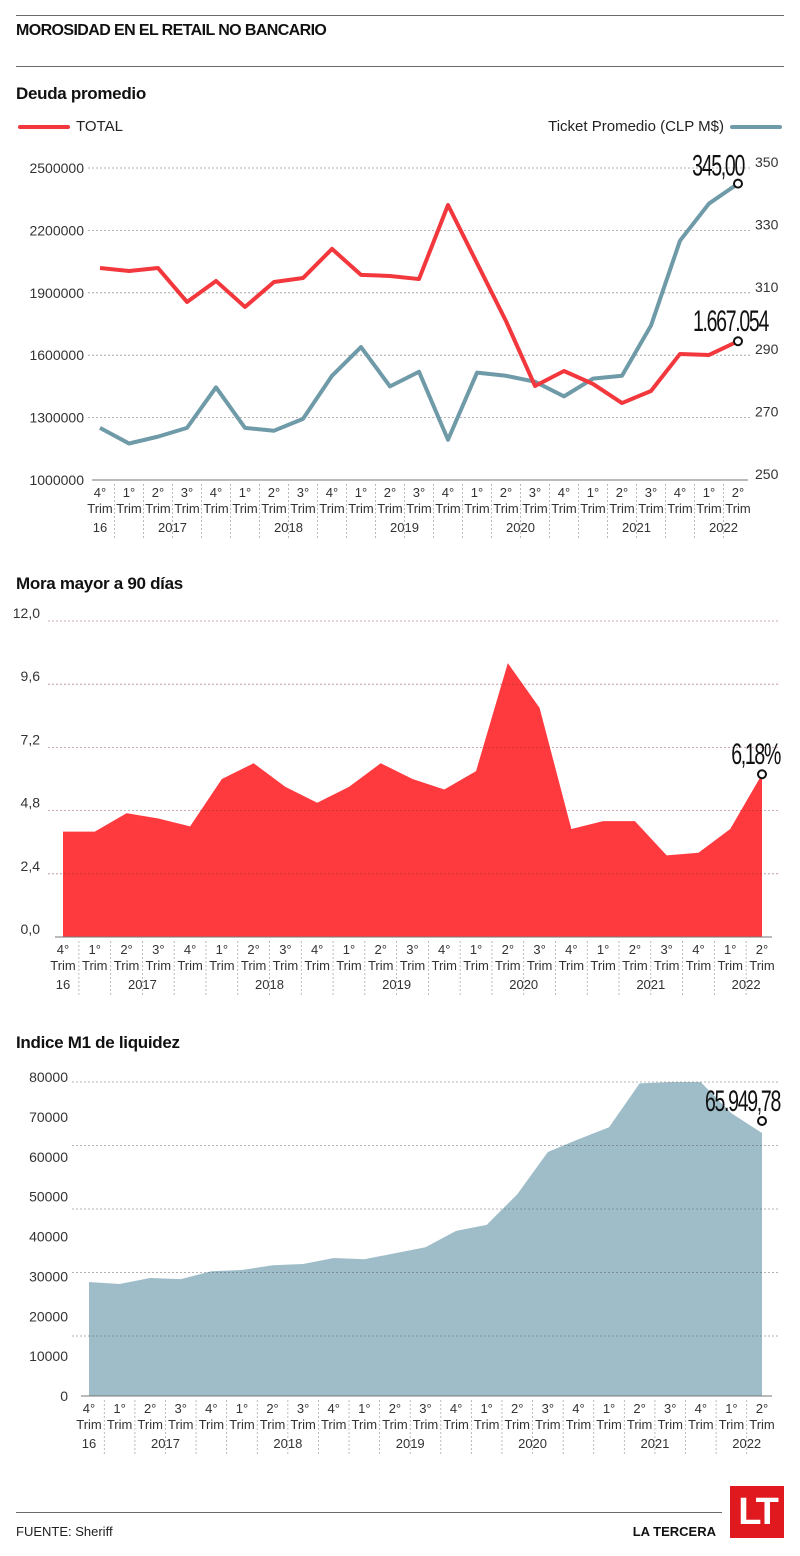  Describe the element at coordinates (767, 162) in the screenshot. I see `y-right-tick: 350` at that location.